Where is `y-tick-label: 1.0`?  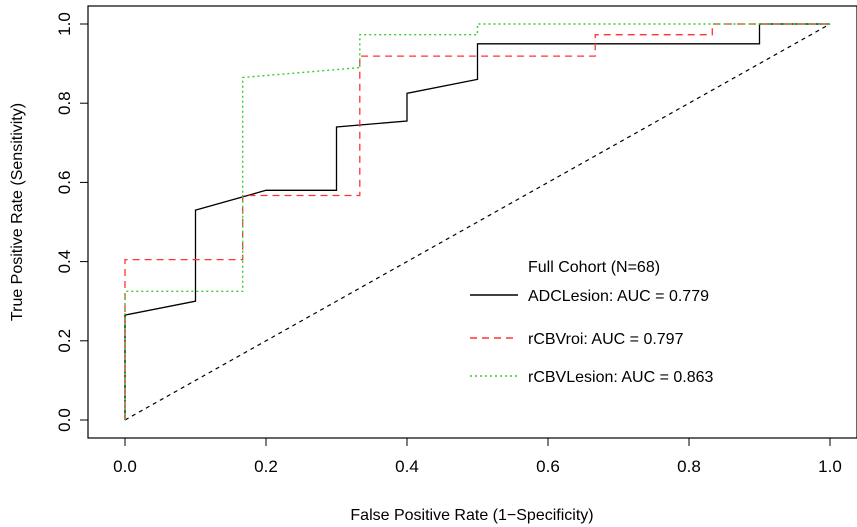 y-tick-label: 1.0 is located at coordinates (64, 24).